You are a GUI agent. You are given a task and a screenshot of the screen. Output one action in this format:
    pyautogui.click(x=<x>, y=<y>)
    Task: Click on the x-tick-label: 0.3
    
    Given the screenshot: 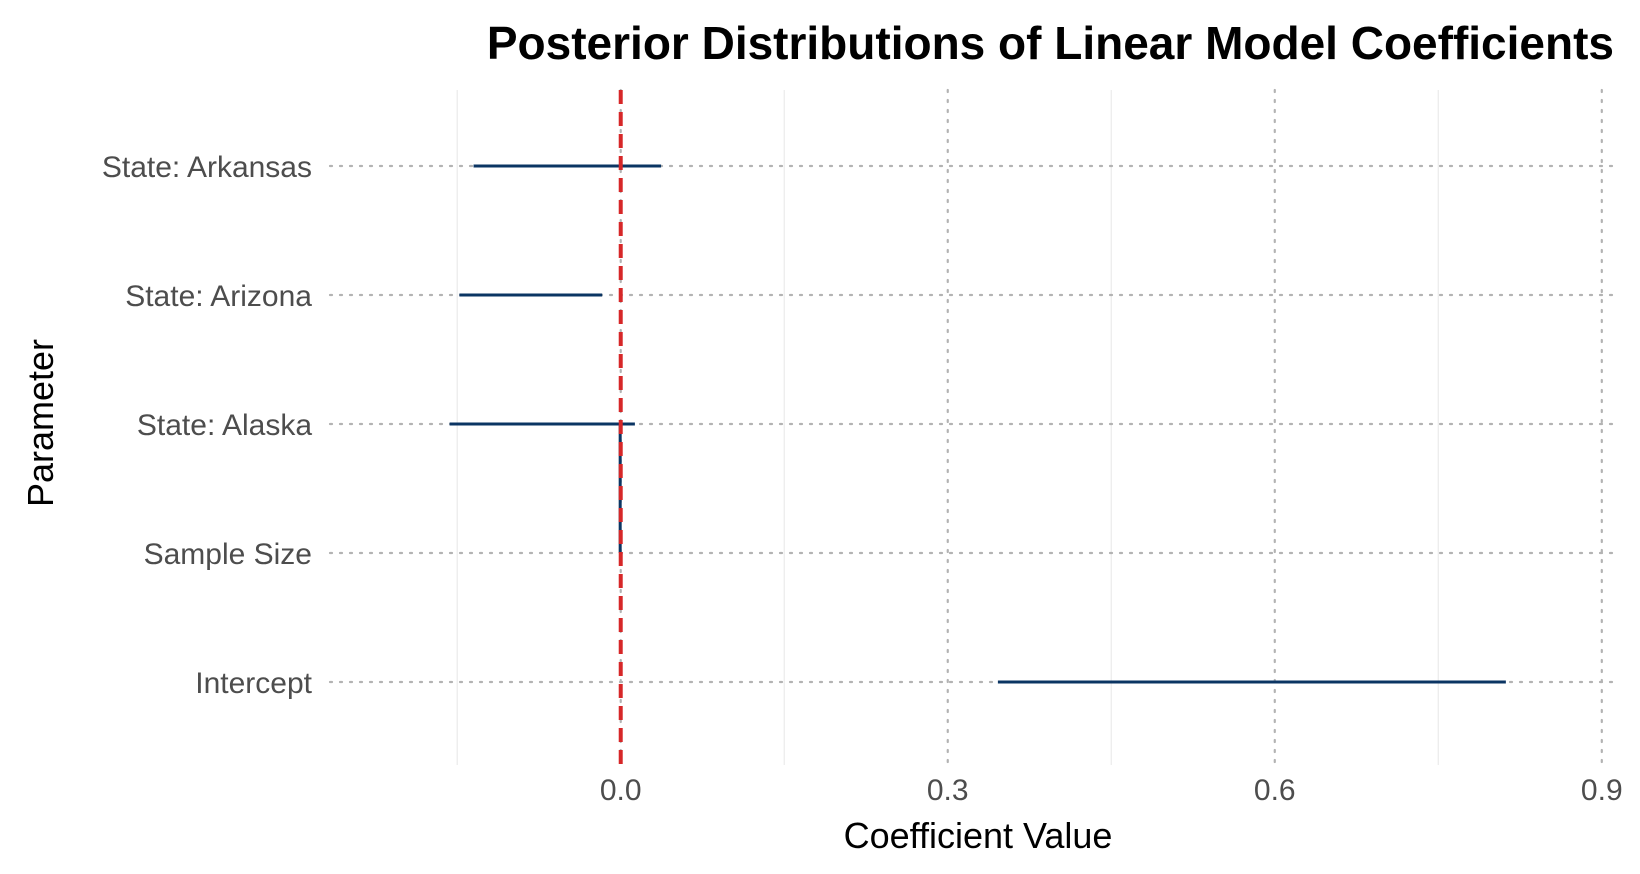 What is the action you would take?
    pyautogui.click(x=948, y=790)
    